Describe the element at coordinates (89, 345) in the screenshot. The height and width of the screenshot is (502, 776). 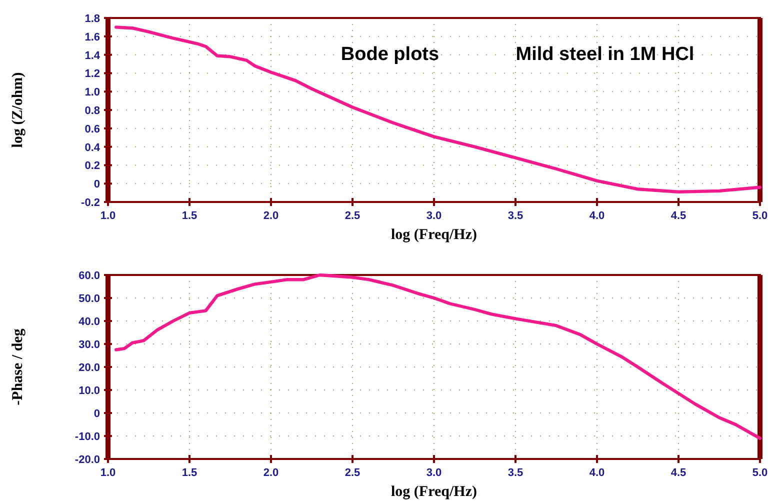
I see `y-tick-label: 30.0` at that location.